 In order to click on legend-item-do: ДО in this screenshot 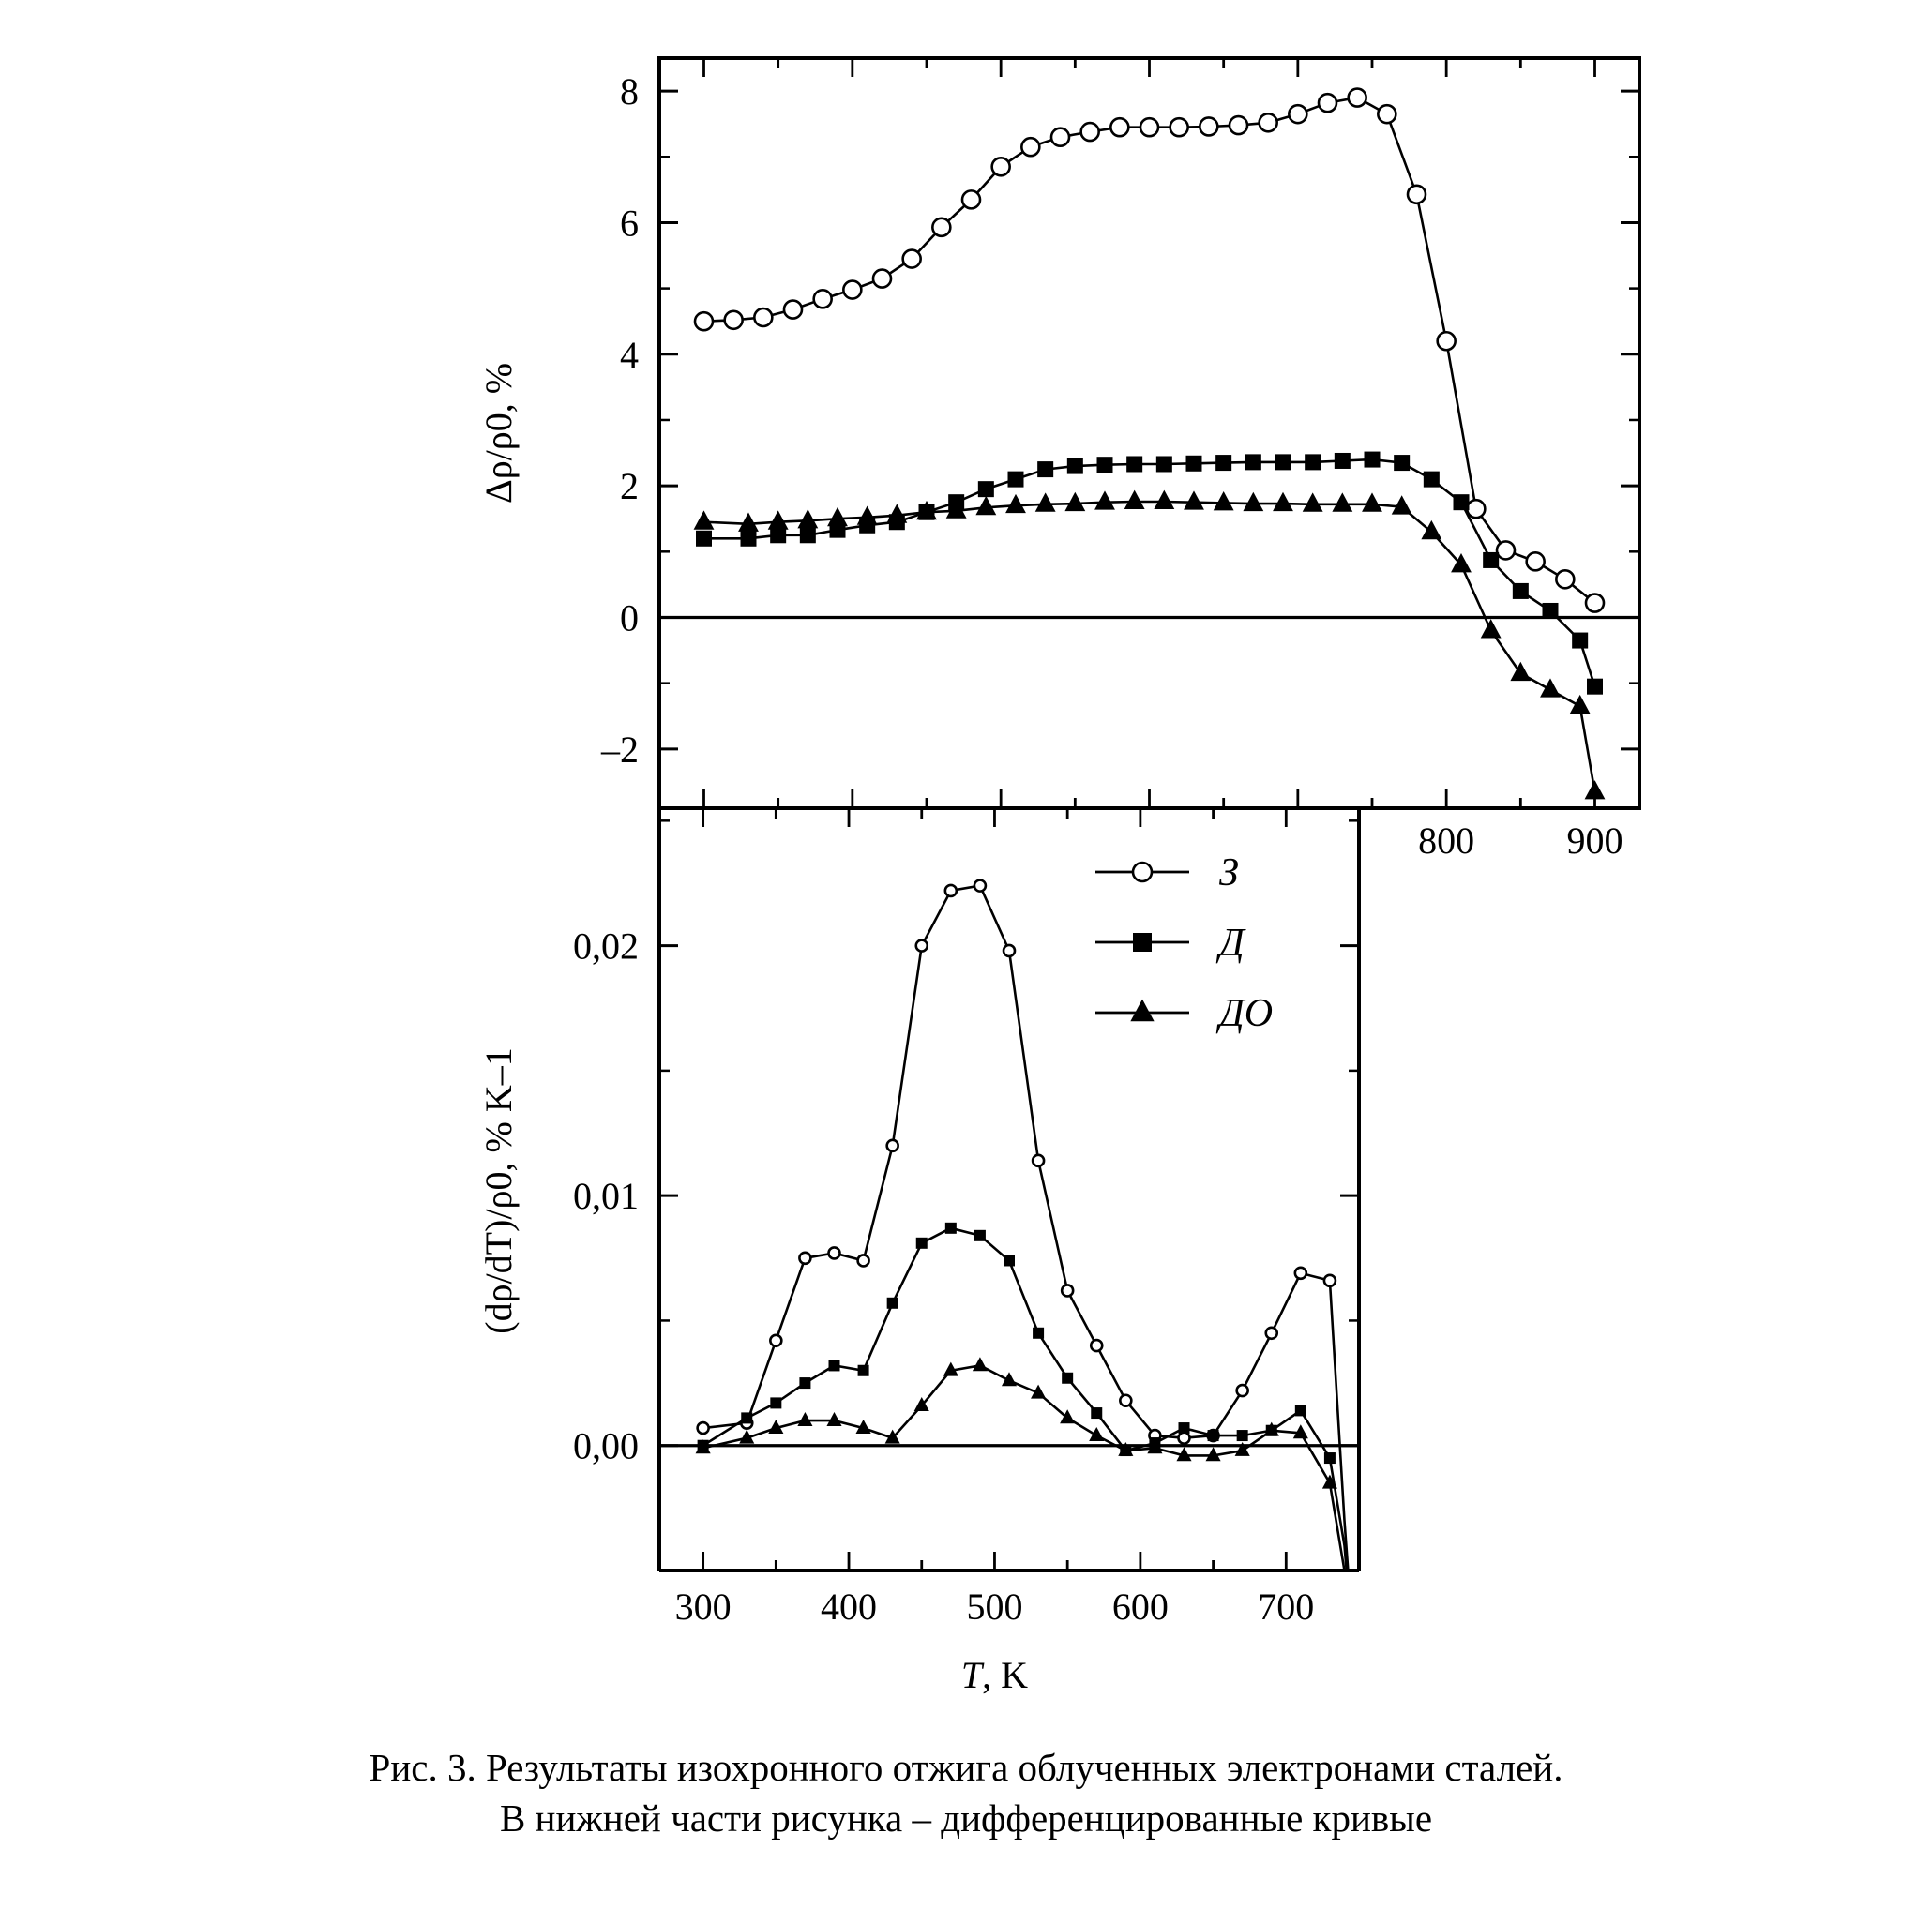, I will do `click(1184, 1013)`.